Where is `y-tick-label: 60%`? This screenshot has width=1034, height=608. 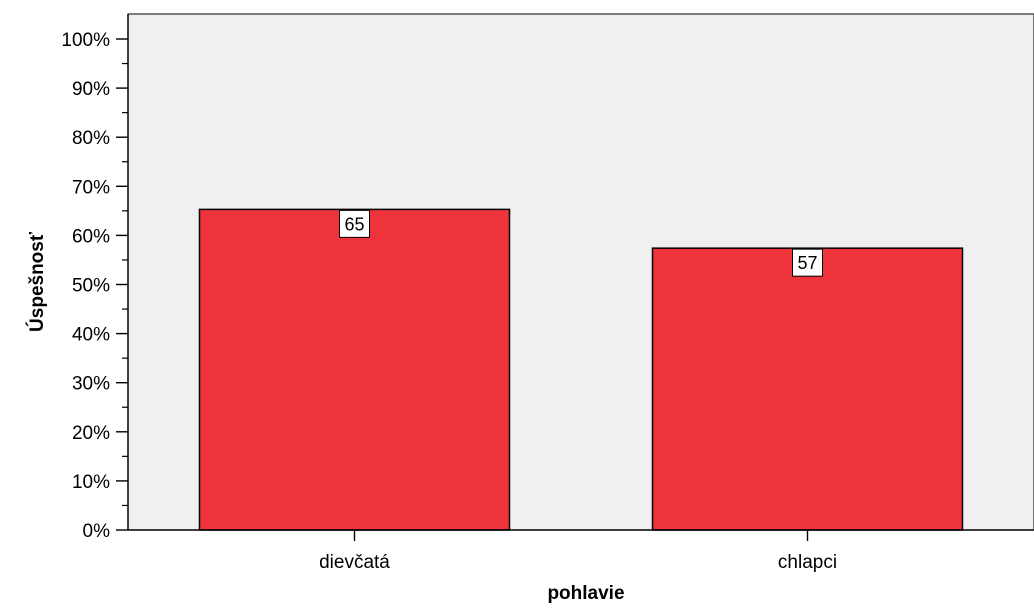 y-tick-label: 60% is located at coordinates (91, 236).